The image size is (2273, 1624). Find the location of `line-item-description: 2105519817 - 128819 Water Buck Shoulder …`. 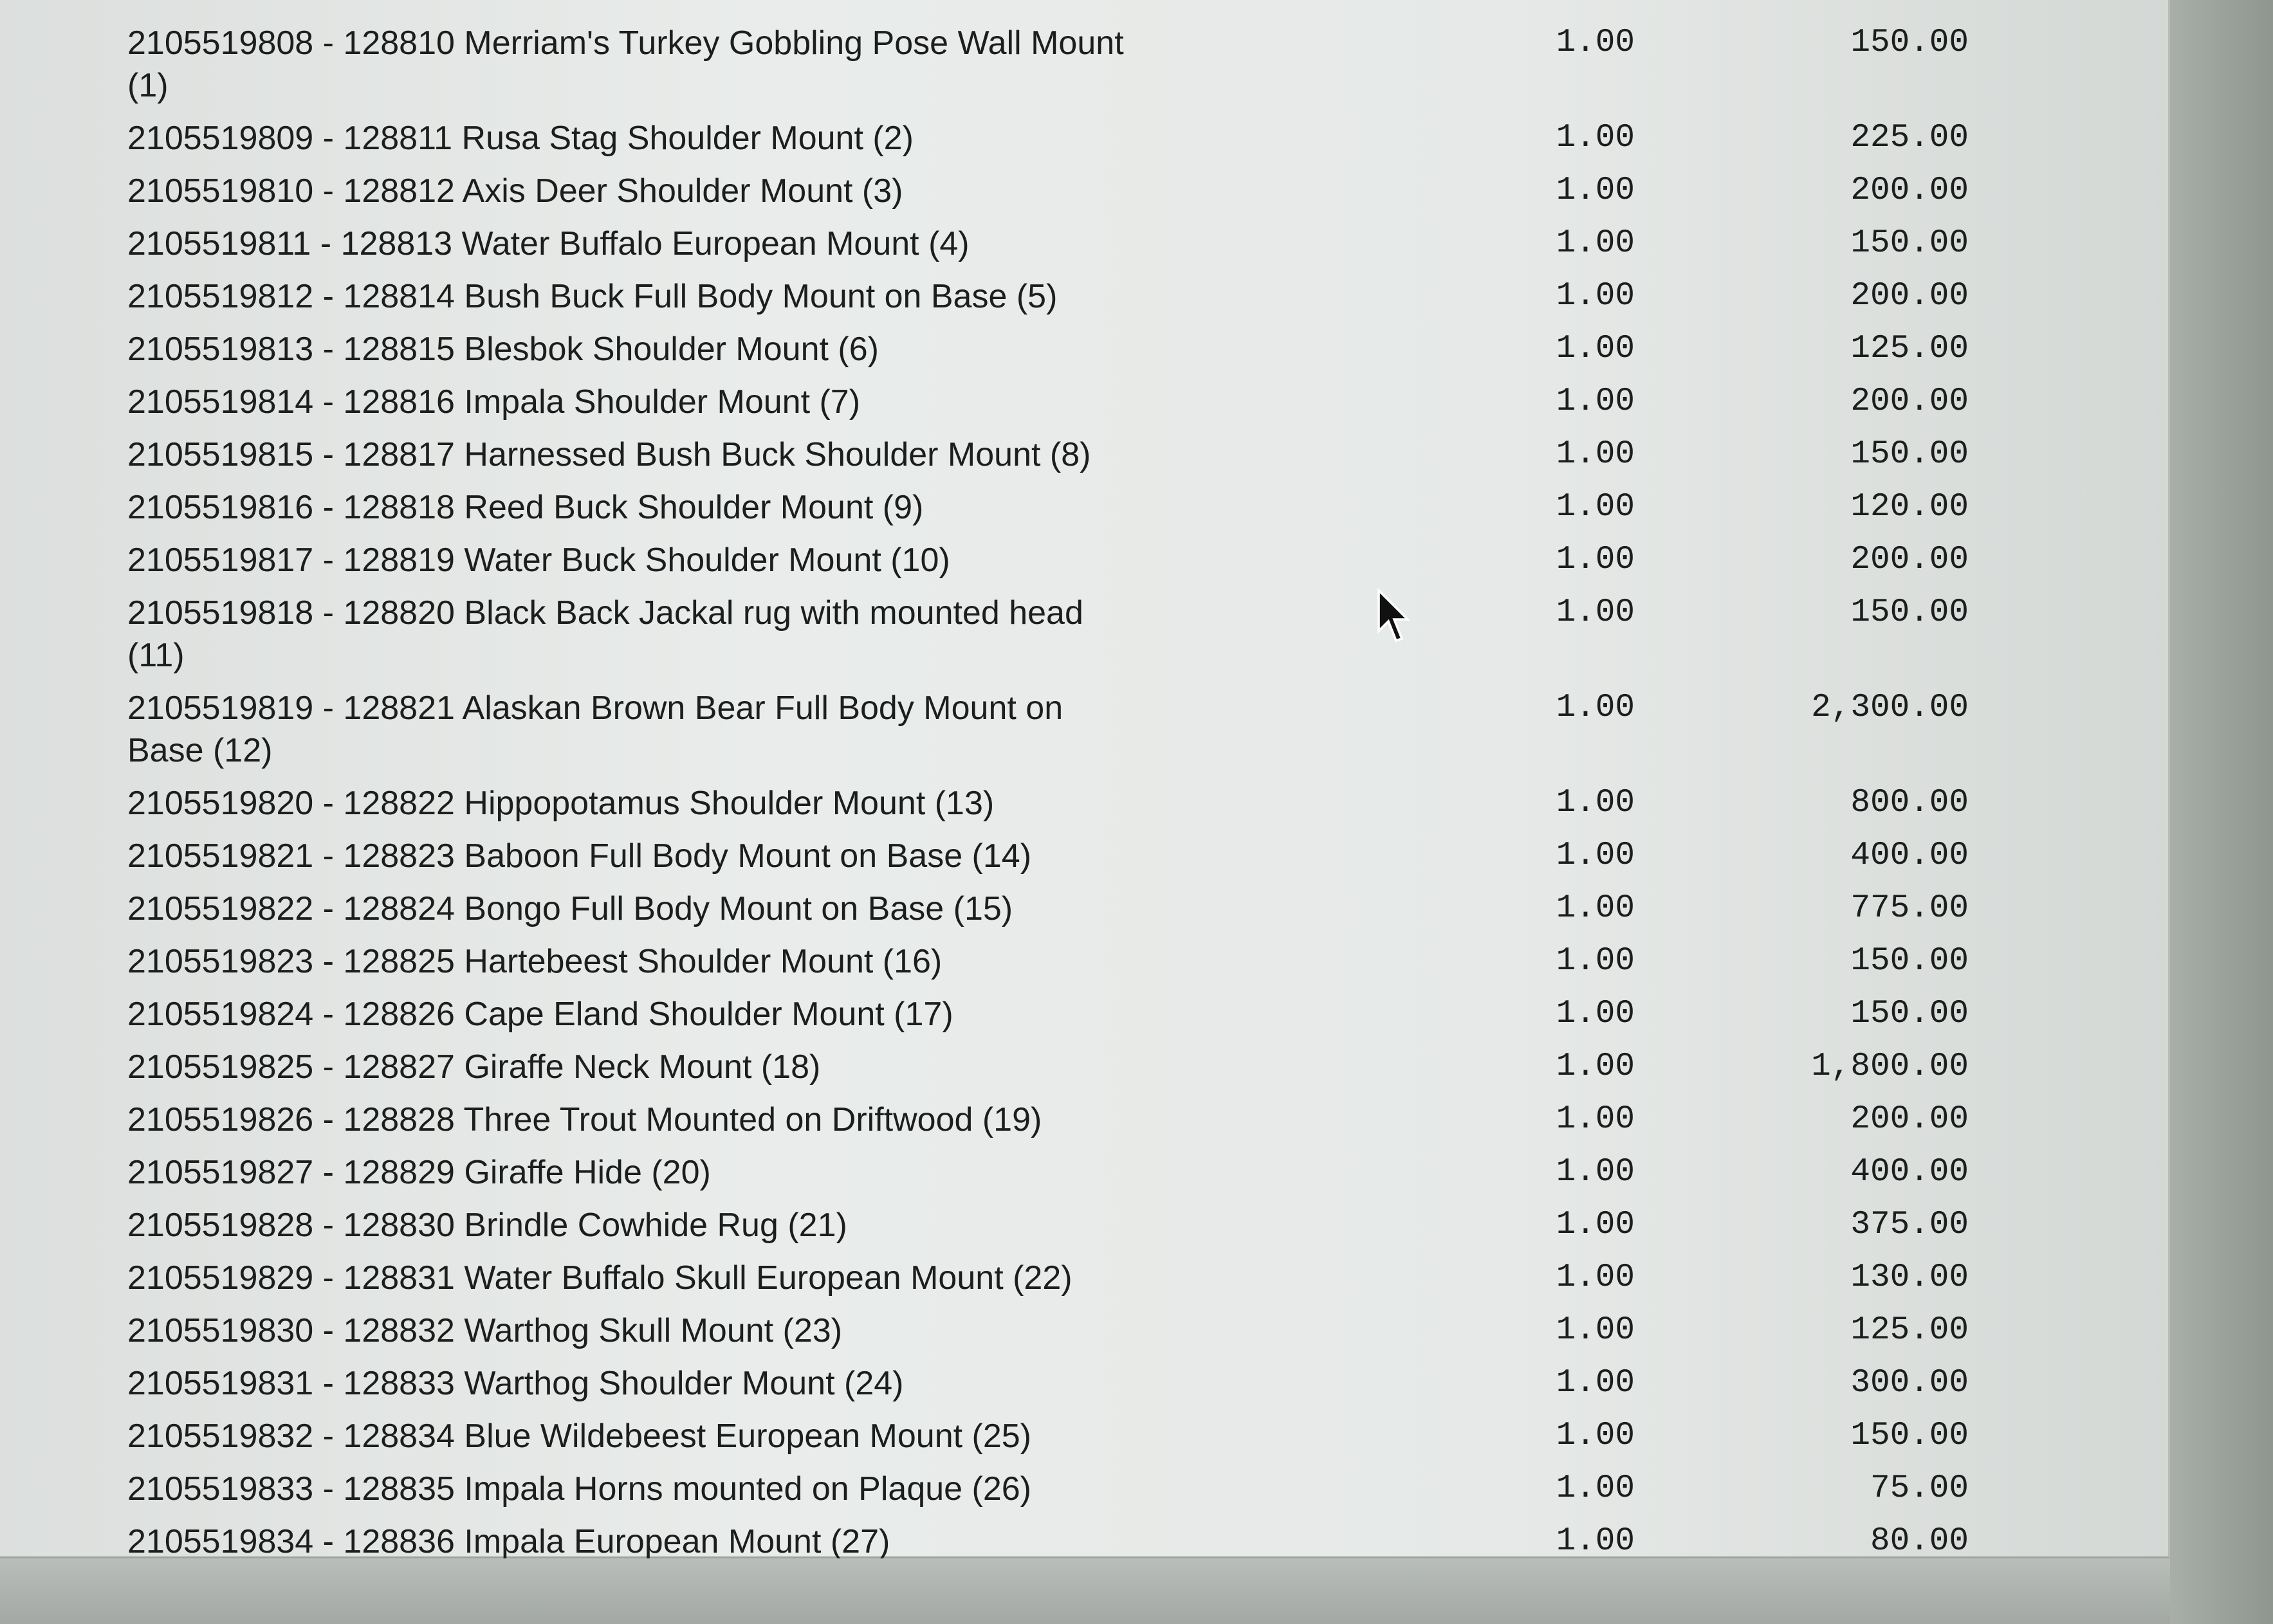

line-item-description: 2105519817 - 128819 Water Buck Shoulder … is located at coordinates (635, 560).